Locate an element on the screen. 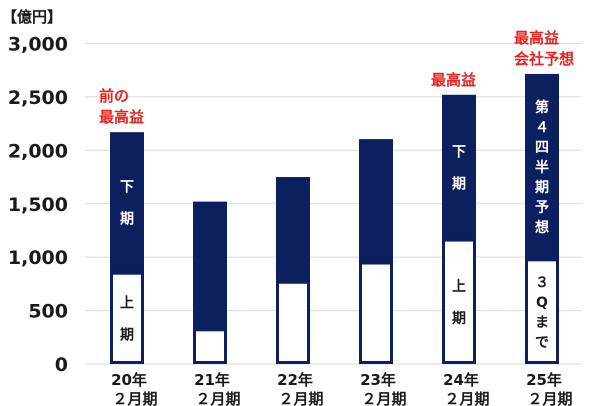  x-tick-label: 20年 is located at coordinates (129, 380).